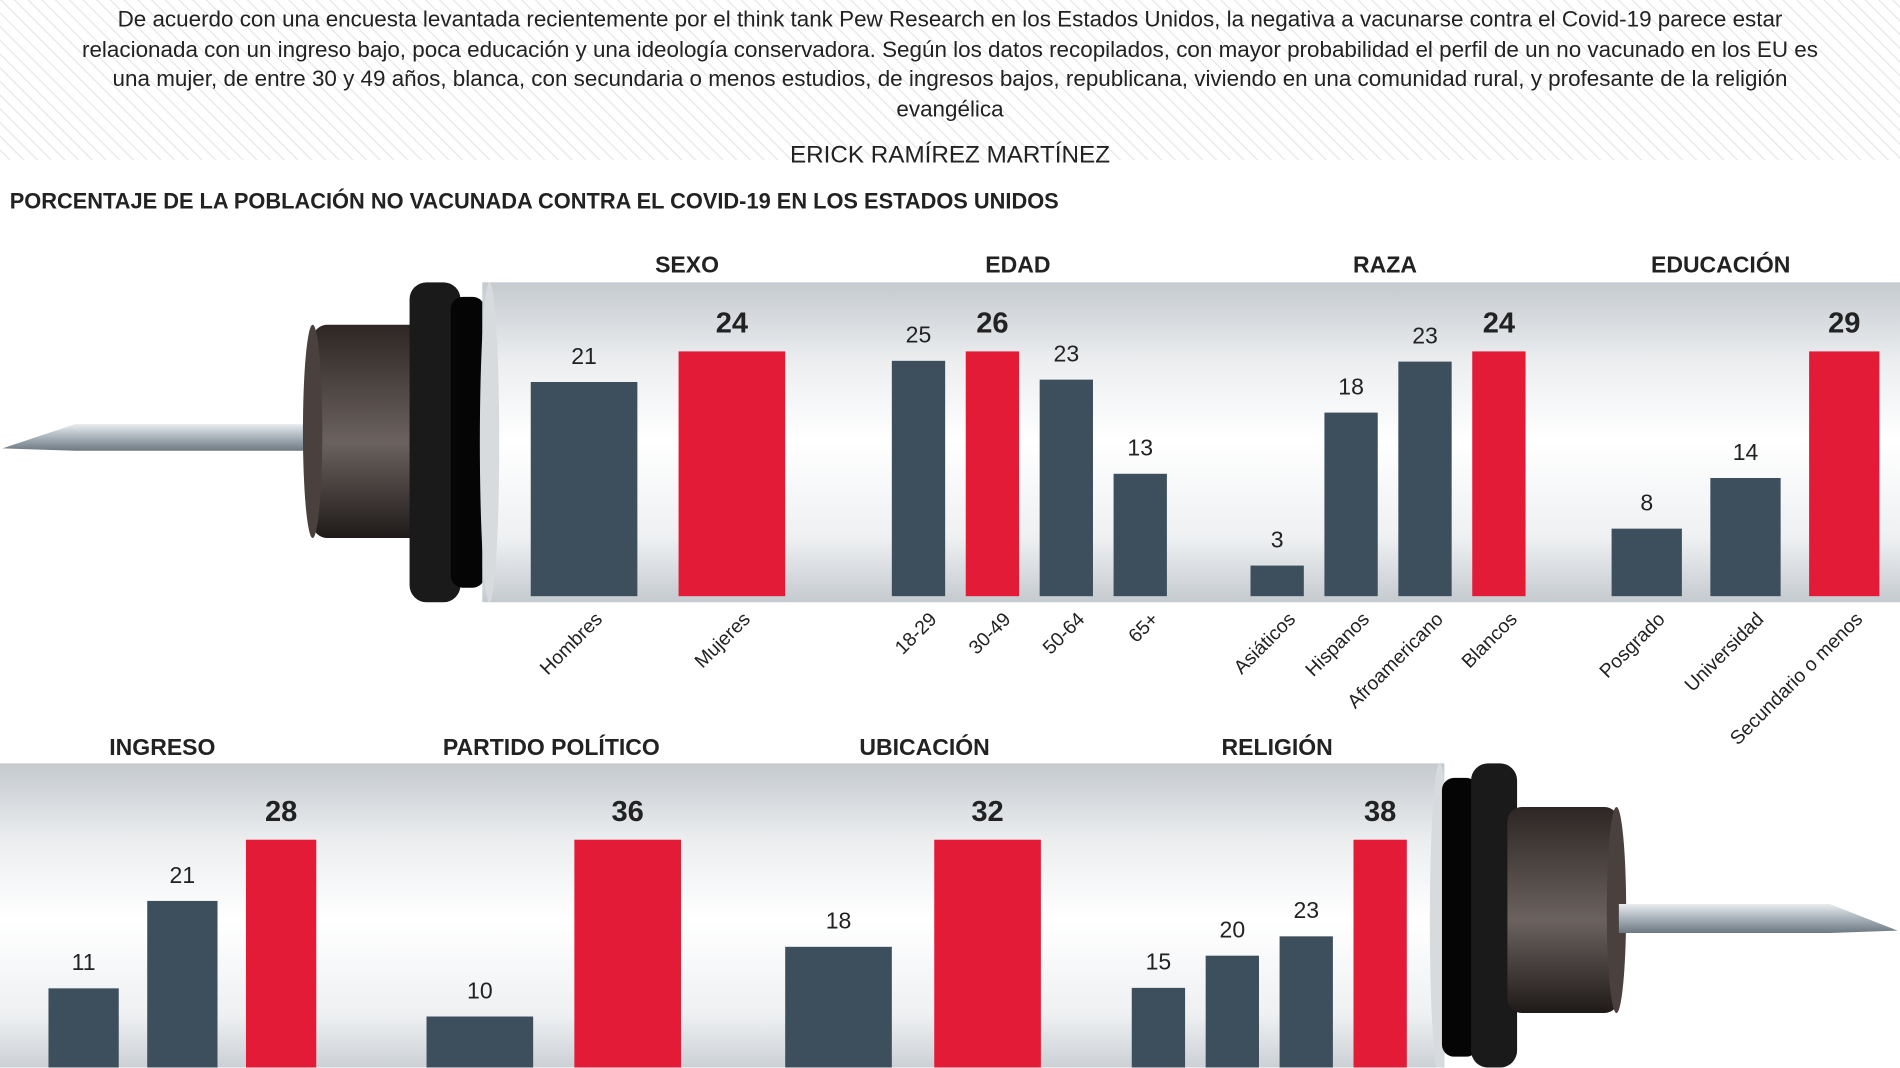  I want to click on category-label: Asiáticos, so click(1265, 643).